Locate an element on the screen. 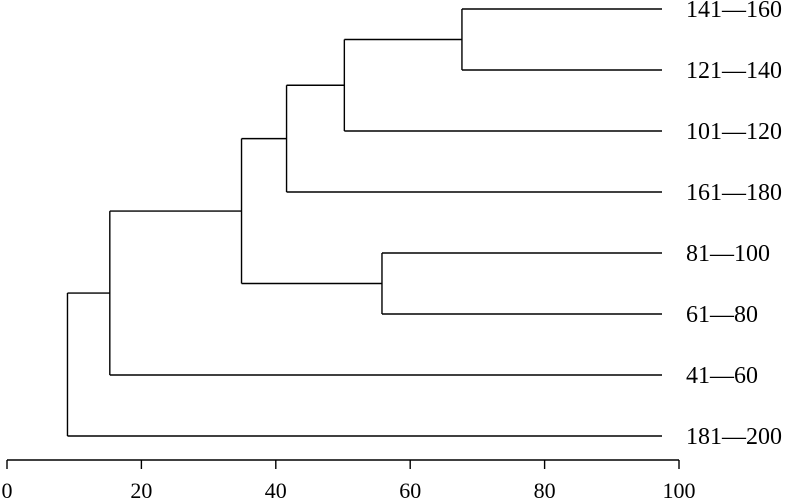 This screenshot has height=504, width=800. x-tick-label-80: 80 is located at coordinates (545, 490).